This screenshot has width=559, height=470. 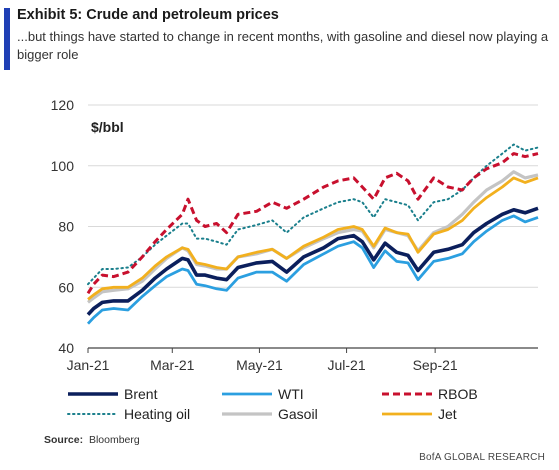 I want to click on y-tick-label: 80, so click(x=66, y=227).